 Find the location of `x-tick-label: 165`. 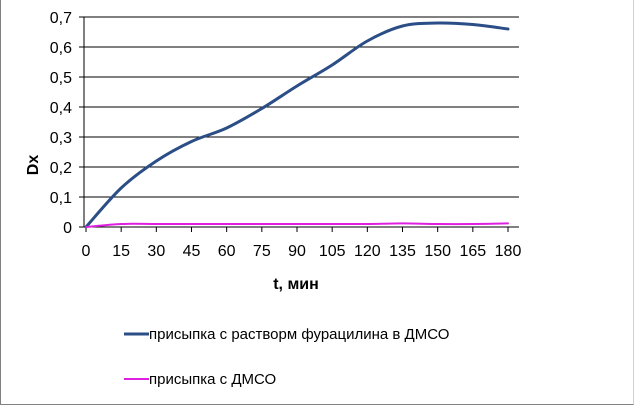

x-tick-label: 165 is located at coordinates (472, 251).